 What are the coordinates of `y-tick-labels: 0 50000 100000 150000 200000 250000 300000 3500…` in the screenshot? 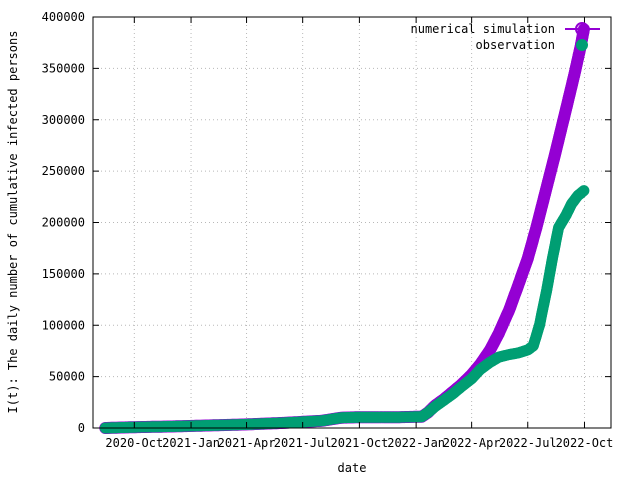 It's located at (63, 222).